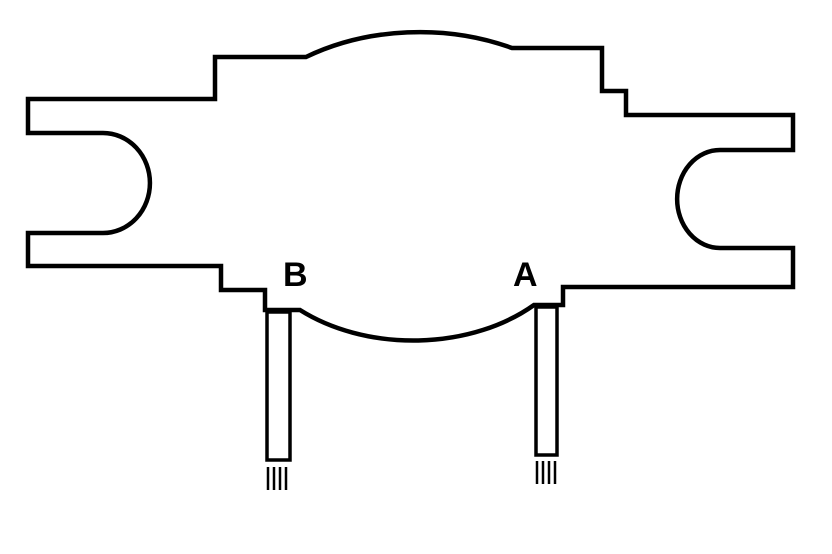 This screenshot has height=554, width=832. I want to click on terminal-a-label: A, so click(525, 275).